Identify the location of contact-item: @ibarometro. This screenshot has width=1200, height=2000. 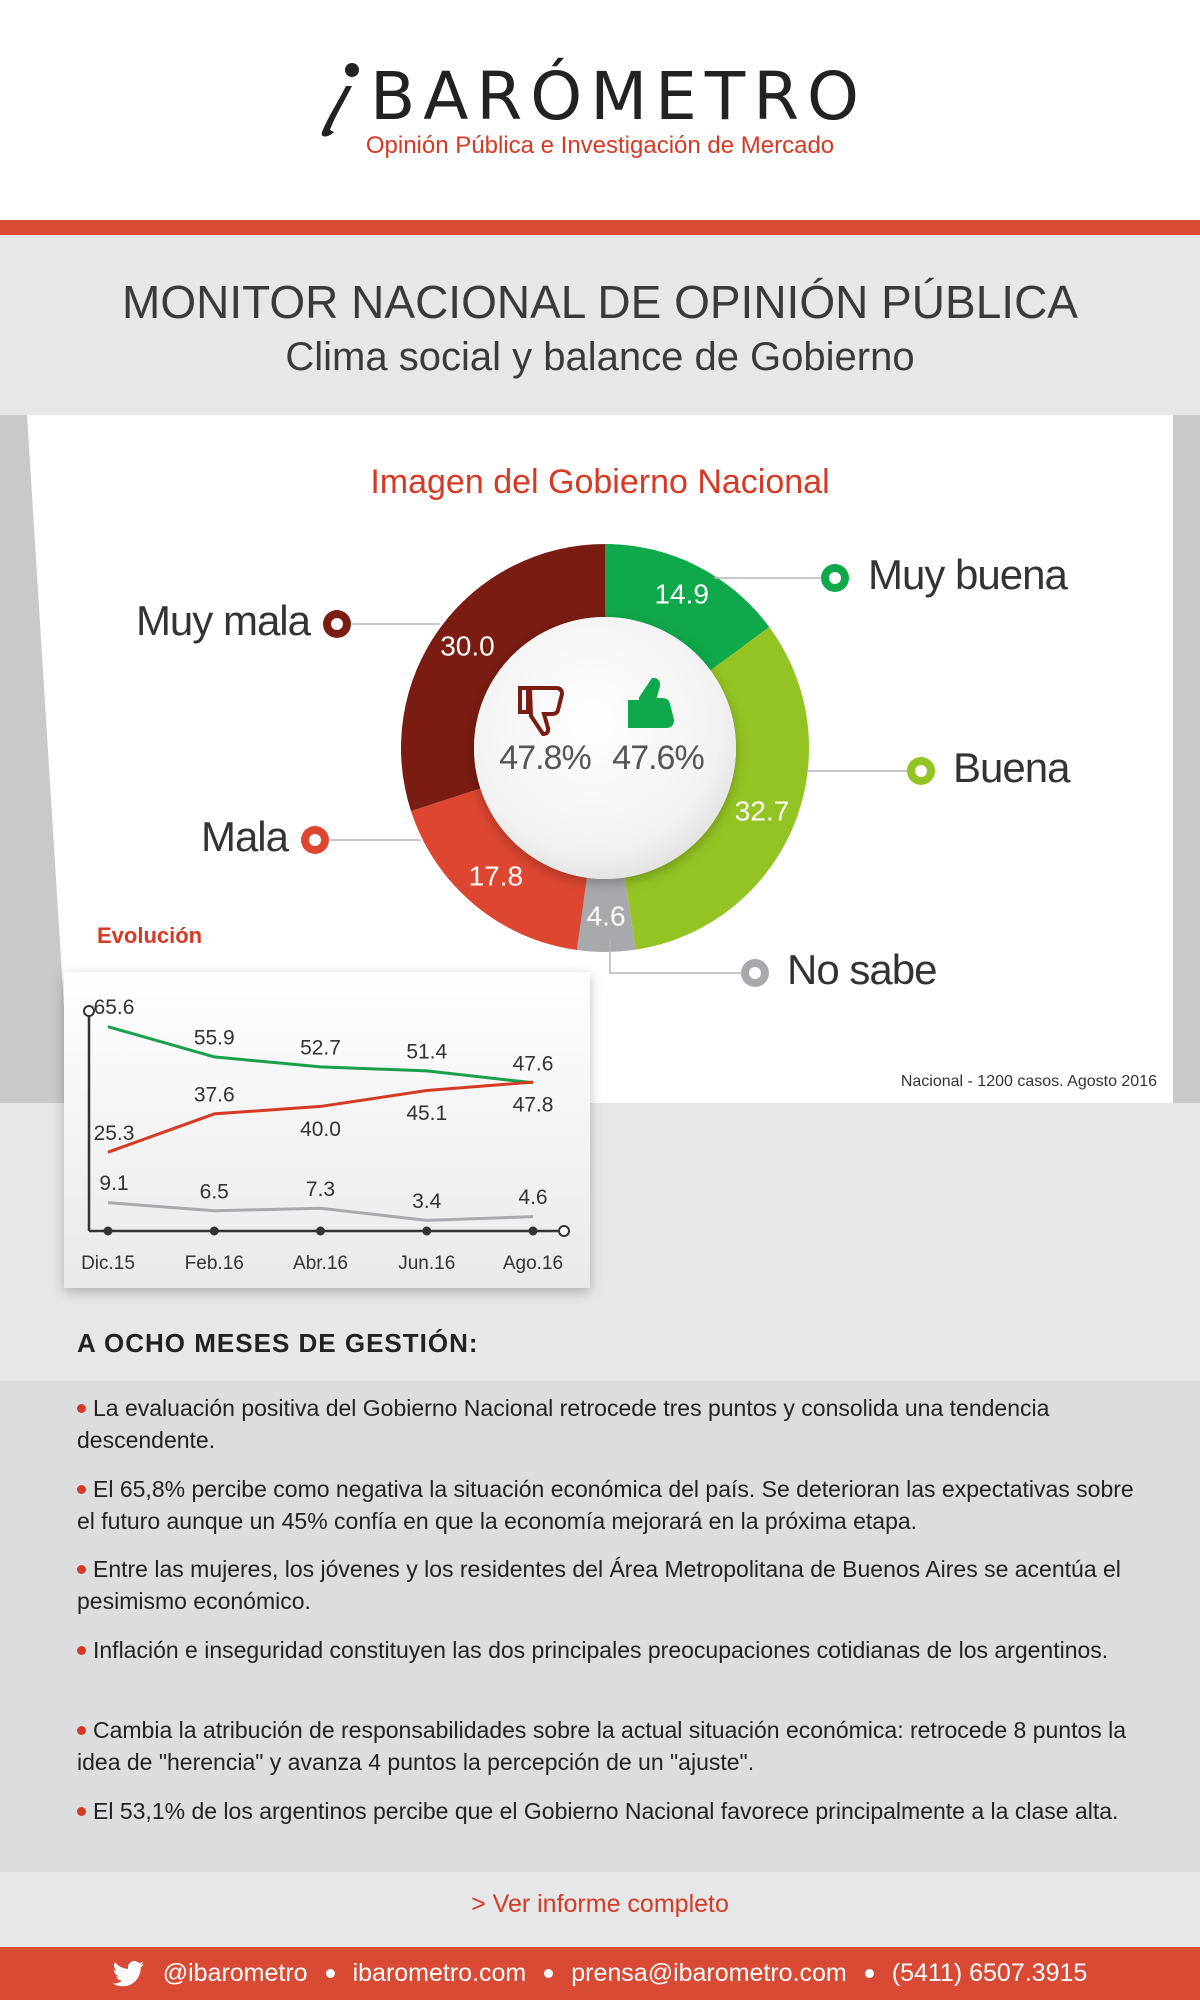
(235, 1973).